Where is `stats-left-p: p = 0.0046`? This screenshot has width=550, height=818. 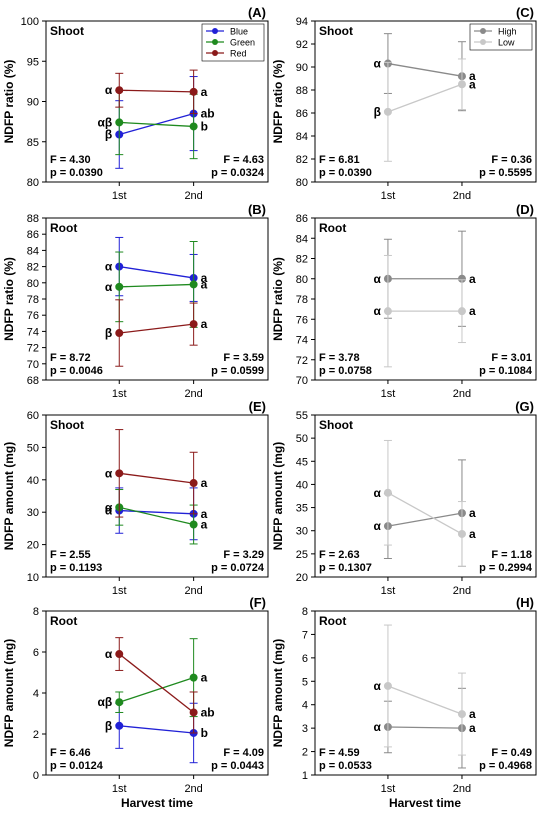
stats-left-p: p = 0.0046 is located at coordinates (76, 371).